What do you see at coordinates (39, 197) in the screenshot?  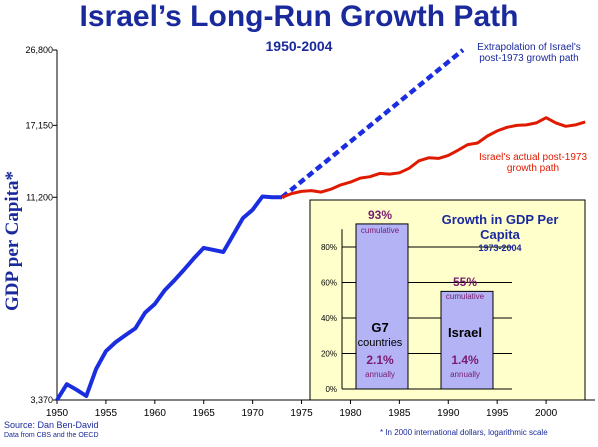 I see `y-tick-label: 11,200` at bounding box center [39, 197].